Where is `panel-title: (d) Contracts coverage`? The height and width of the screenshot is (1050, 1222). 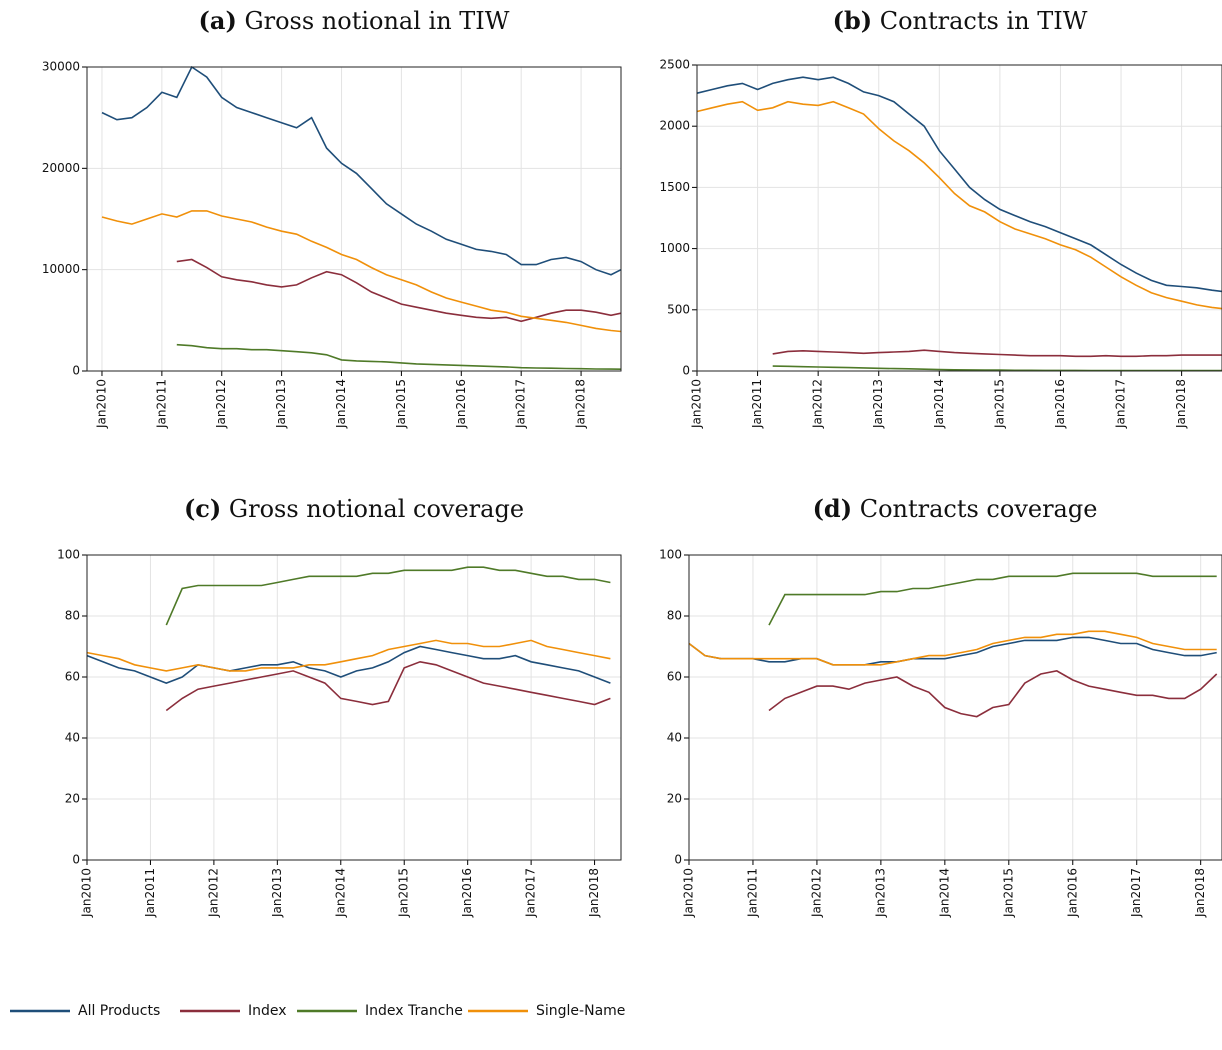 panel-title: (d) Contracts coverage is located at coordinates (955, 508).